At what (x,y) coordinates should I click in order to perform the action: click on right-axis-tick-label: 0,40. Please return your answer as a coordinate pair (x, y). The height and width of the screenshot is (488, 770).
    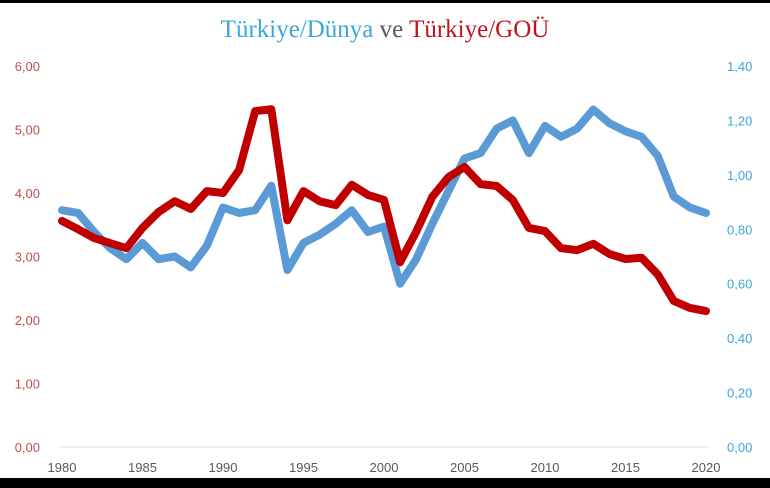
    Looking at the image, I should click on (739, 338).